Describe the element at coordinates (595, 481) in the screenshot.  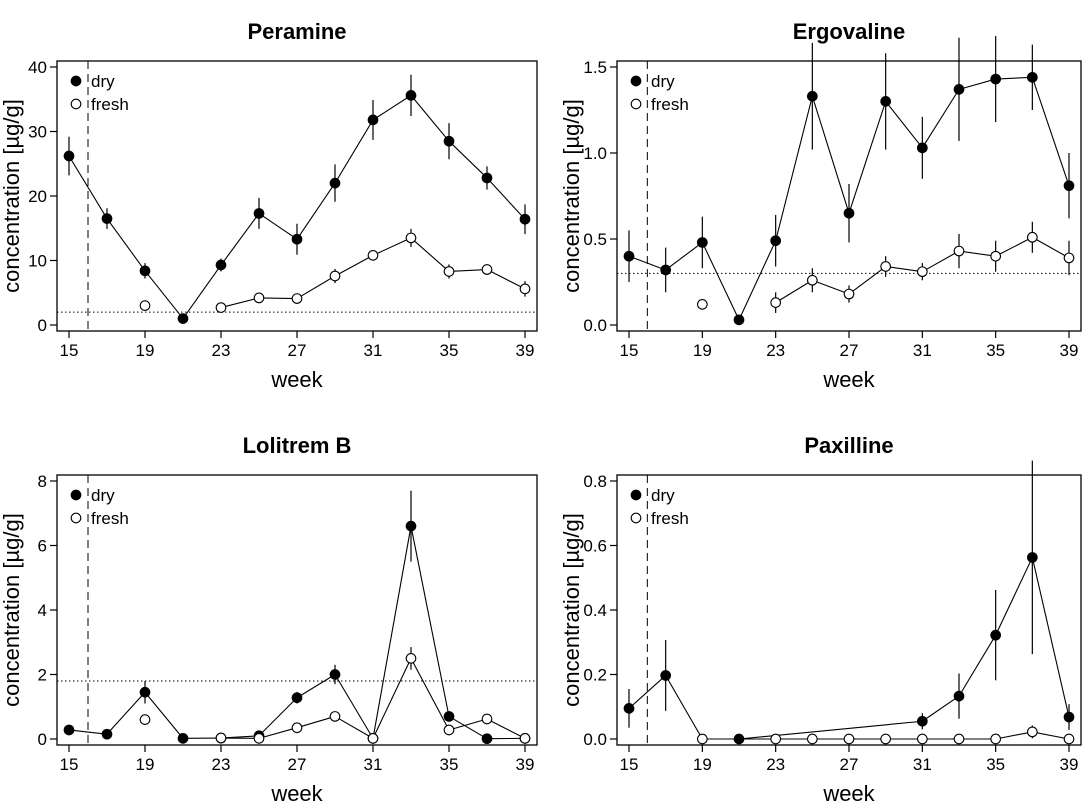
I see `y-tick-label: 0.8` at that location.